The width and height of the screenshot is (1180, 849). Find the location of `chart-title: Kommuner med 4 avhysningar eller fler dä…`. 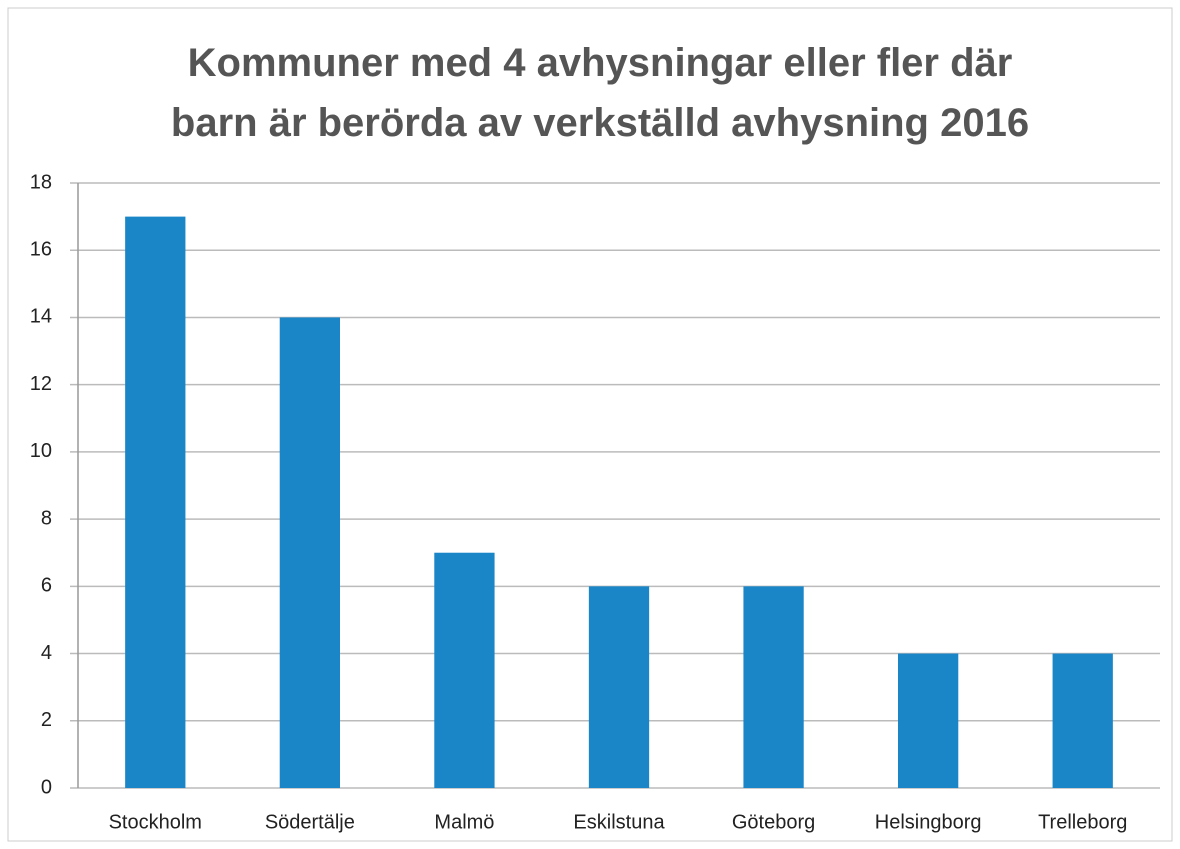

chart-title: Kommuner med 4 avhysningar eller fler dä… is located at coordinates (600, 93).